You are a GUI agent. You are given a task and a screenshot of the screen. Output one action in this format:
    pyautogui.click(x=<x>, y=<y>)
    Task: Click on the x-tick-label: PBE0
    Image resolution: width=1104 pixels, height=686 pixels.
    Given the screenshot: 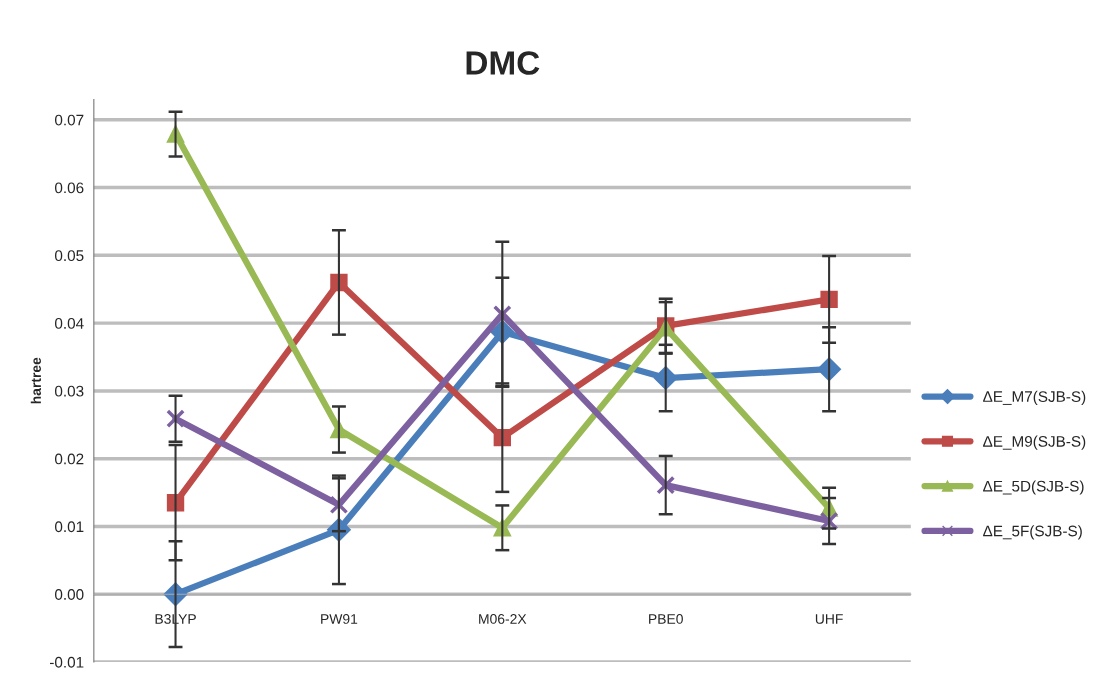 What is the action you would take?
    pyautogui.click(x=666, y=619)
    